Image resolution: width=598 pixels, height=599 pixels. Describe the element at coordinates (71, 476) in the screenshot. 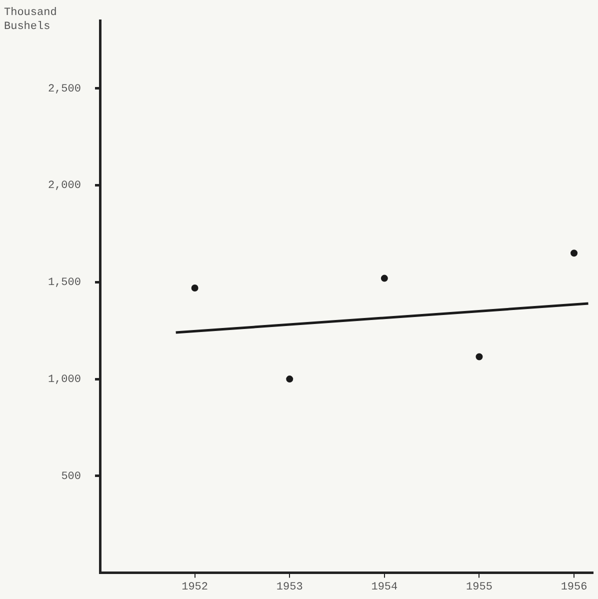

I see `y-tick-label: 500` at that location.